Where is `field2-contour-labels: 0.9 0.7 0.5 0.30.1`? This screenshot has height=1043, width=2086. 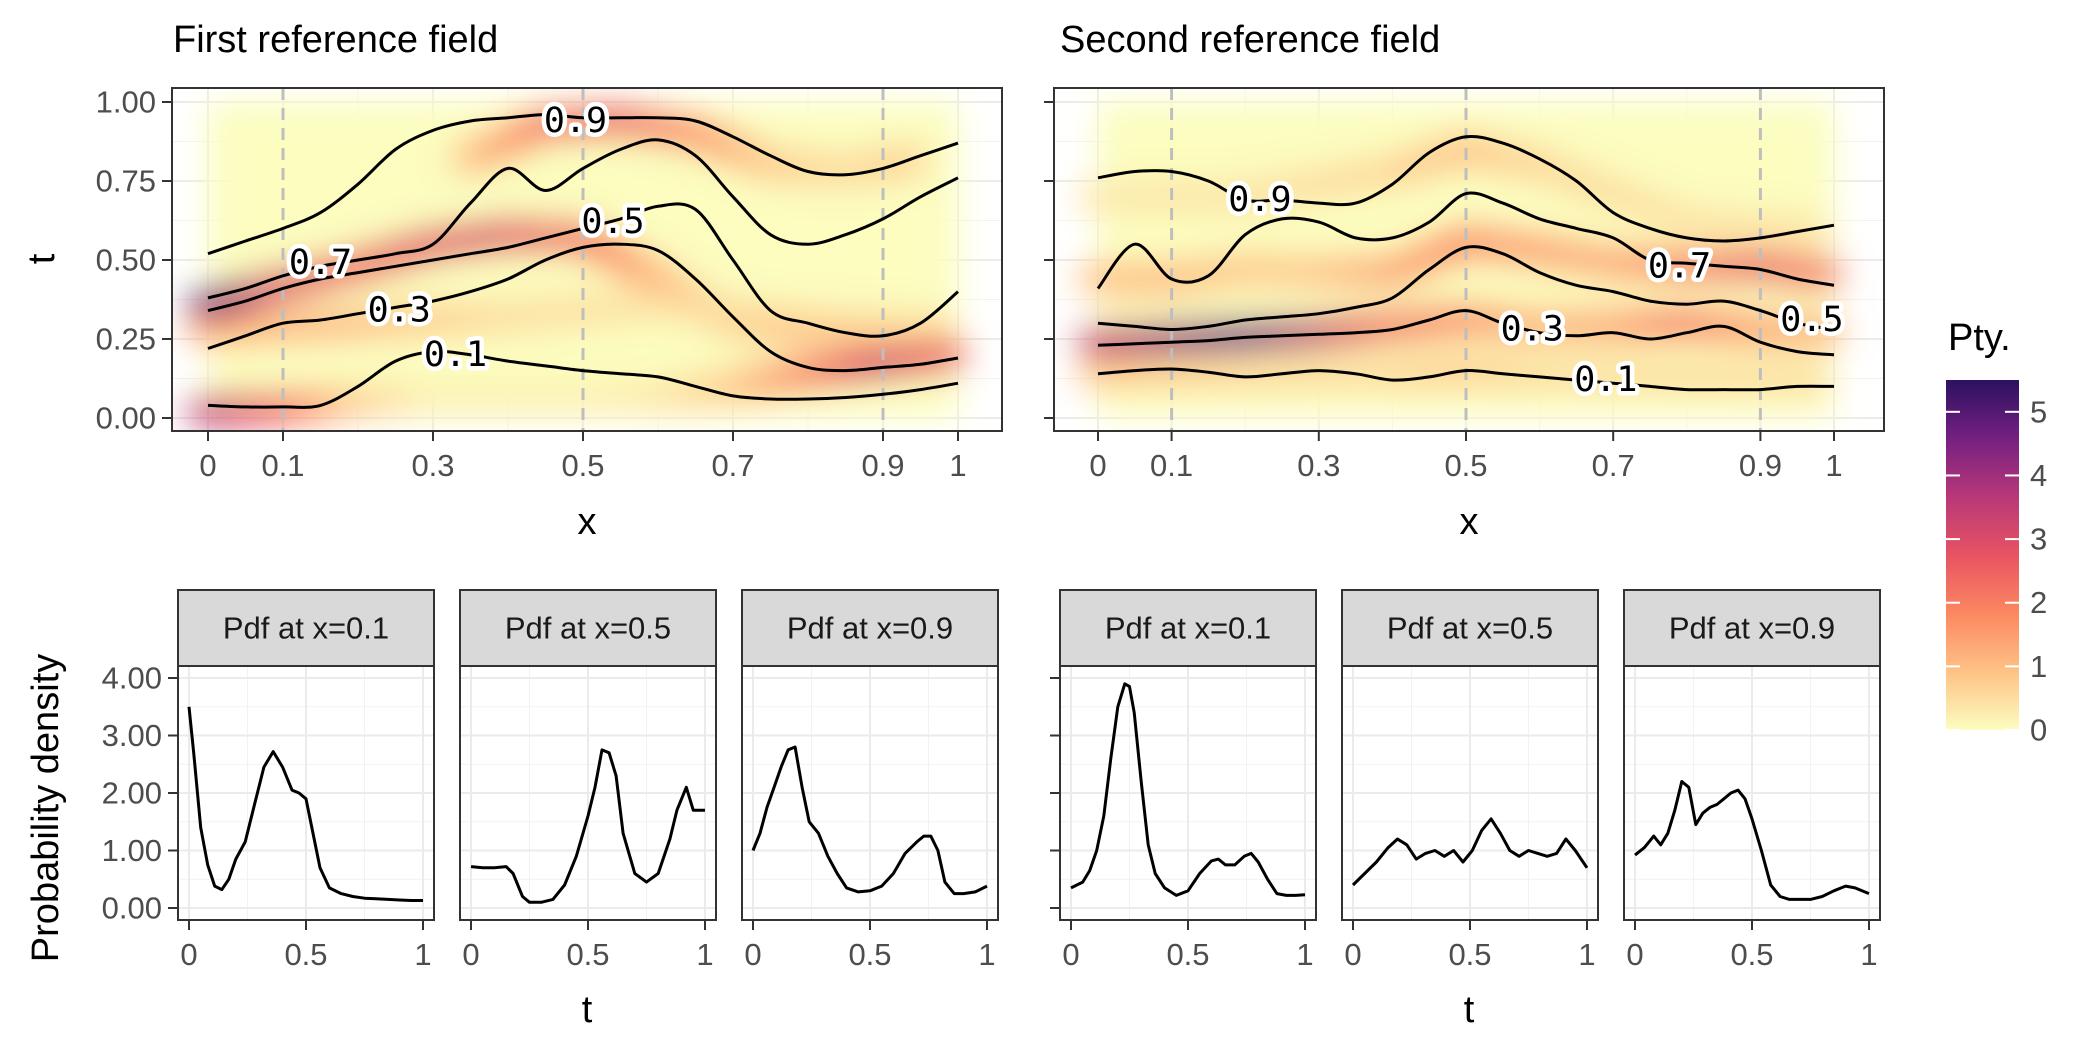 field2-contour-labels: 0.9 0.7 0.5 0.30.1 is located at coordinates (1536, 289).